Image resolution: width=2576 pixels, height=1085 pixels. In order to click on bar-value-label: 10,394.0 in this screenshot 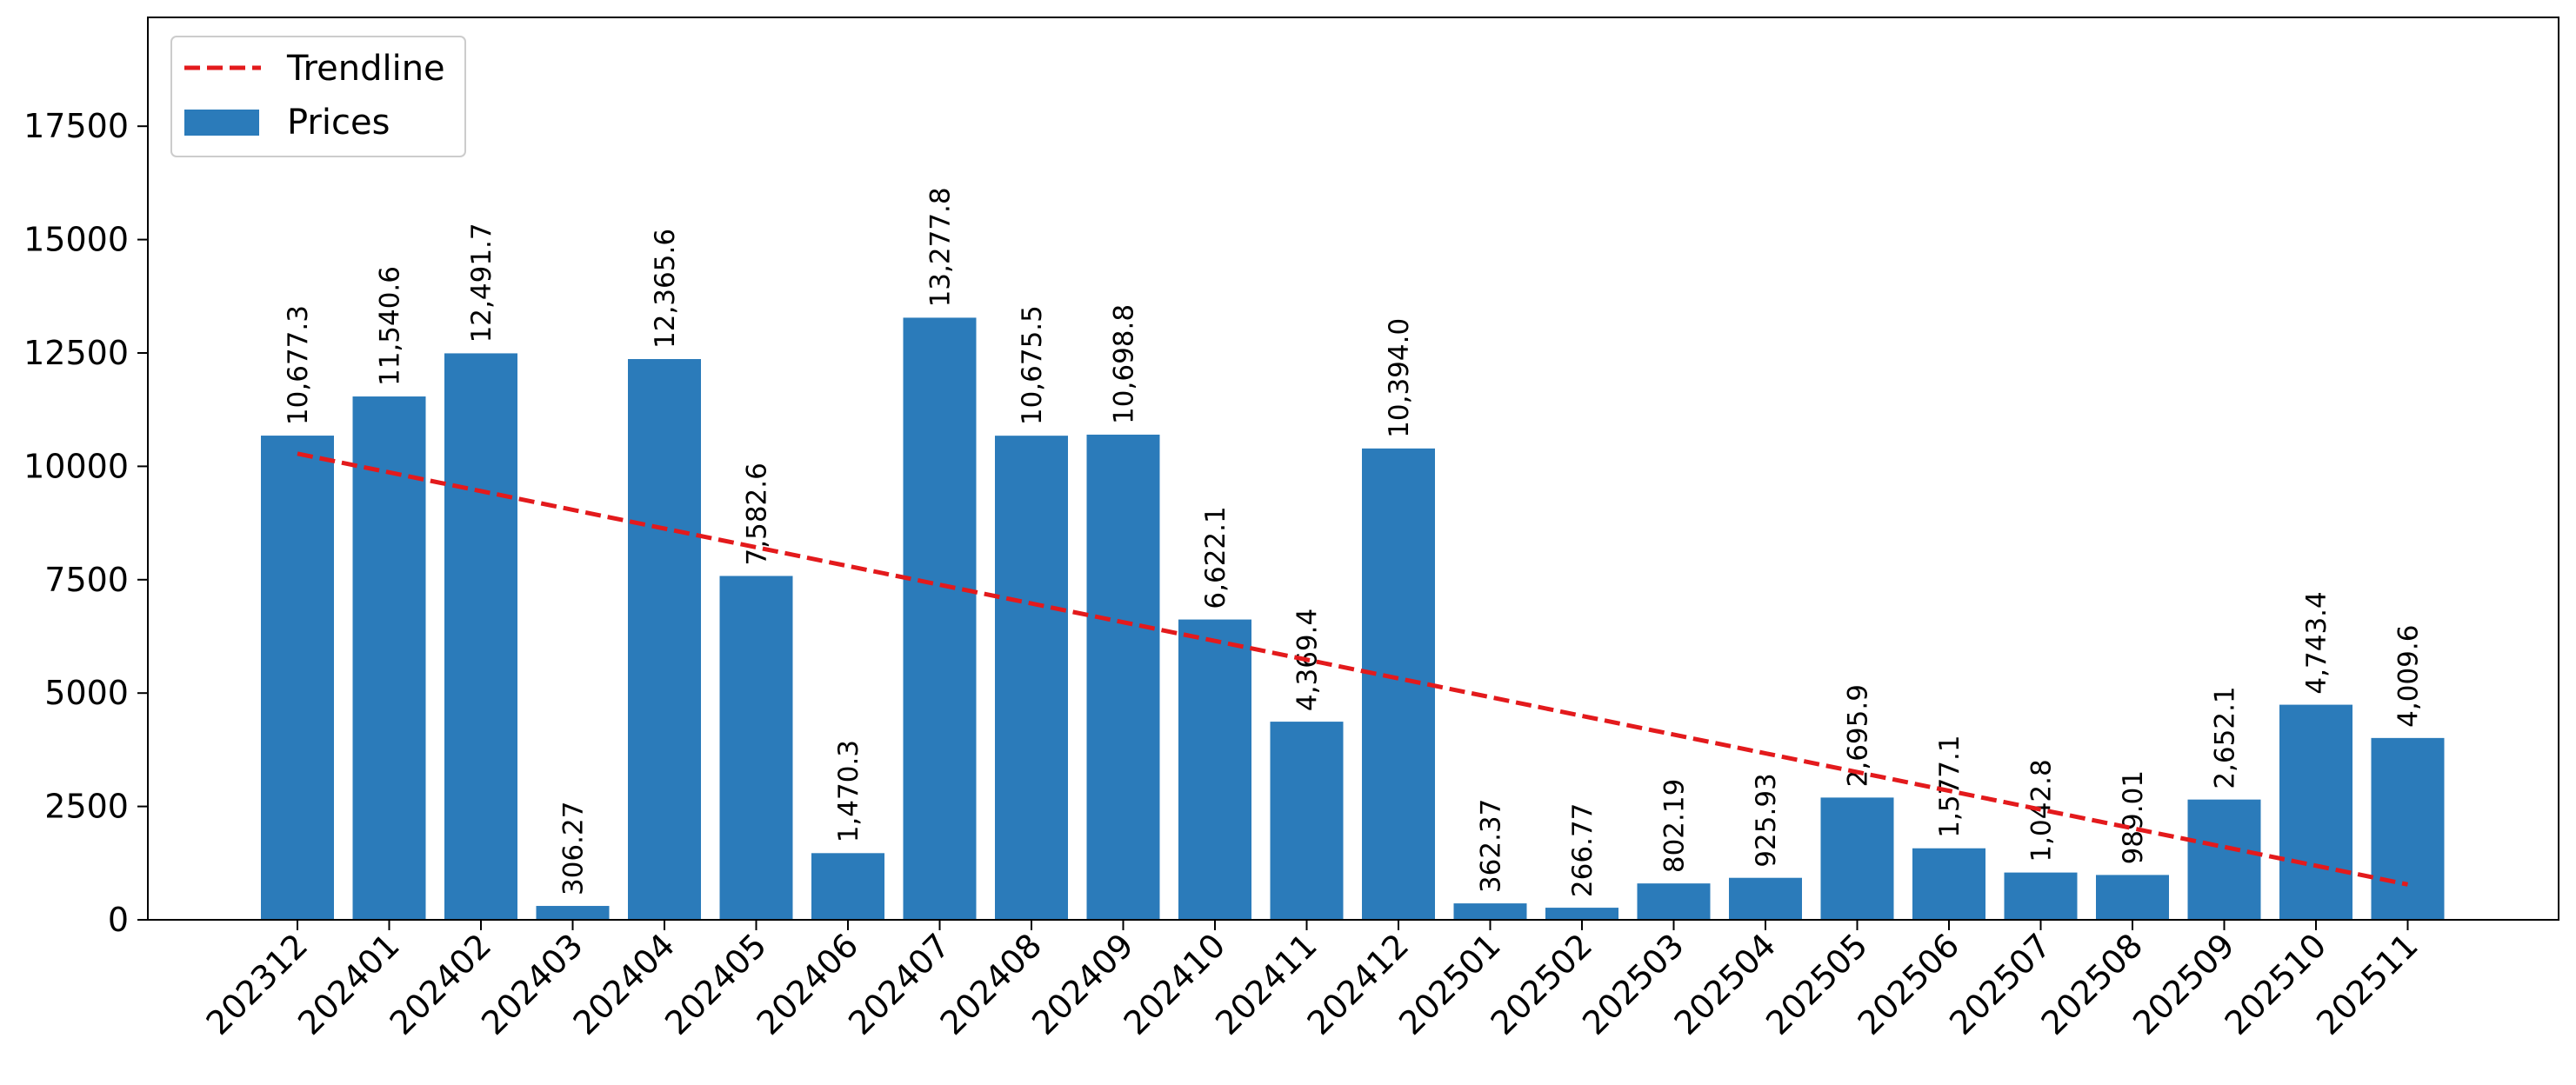, I will do `click(1399, 378)`.